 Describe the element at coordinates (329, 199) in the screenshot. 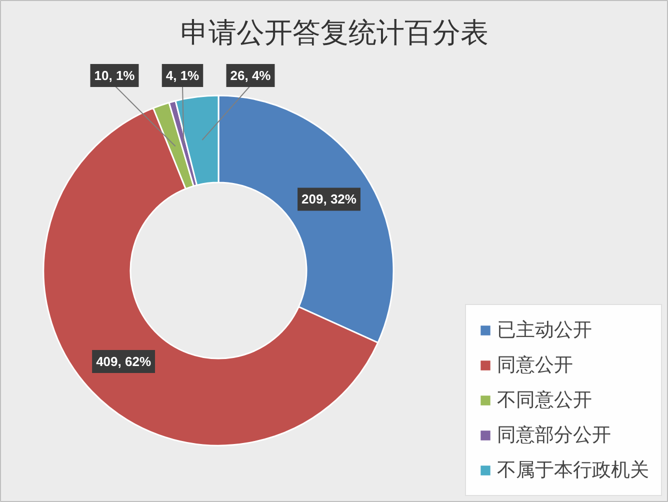

I see `data-label: 209, 32%` at that location.